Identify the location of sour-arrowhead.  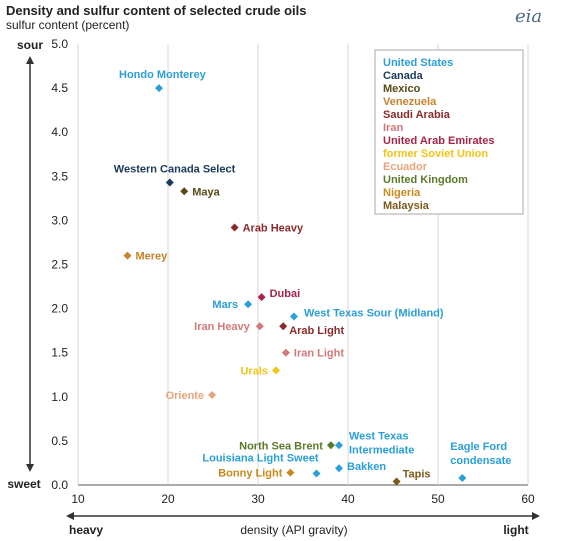
(30, 60).